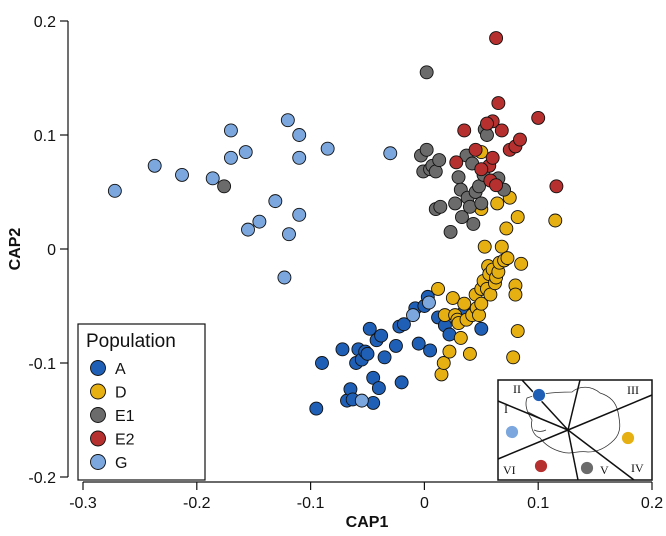  What do you see at coordinates (538, 503) in the screenshot?
I see `x-tick-label: 0.1` at bounding box center [538, 503].